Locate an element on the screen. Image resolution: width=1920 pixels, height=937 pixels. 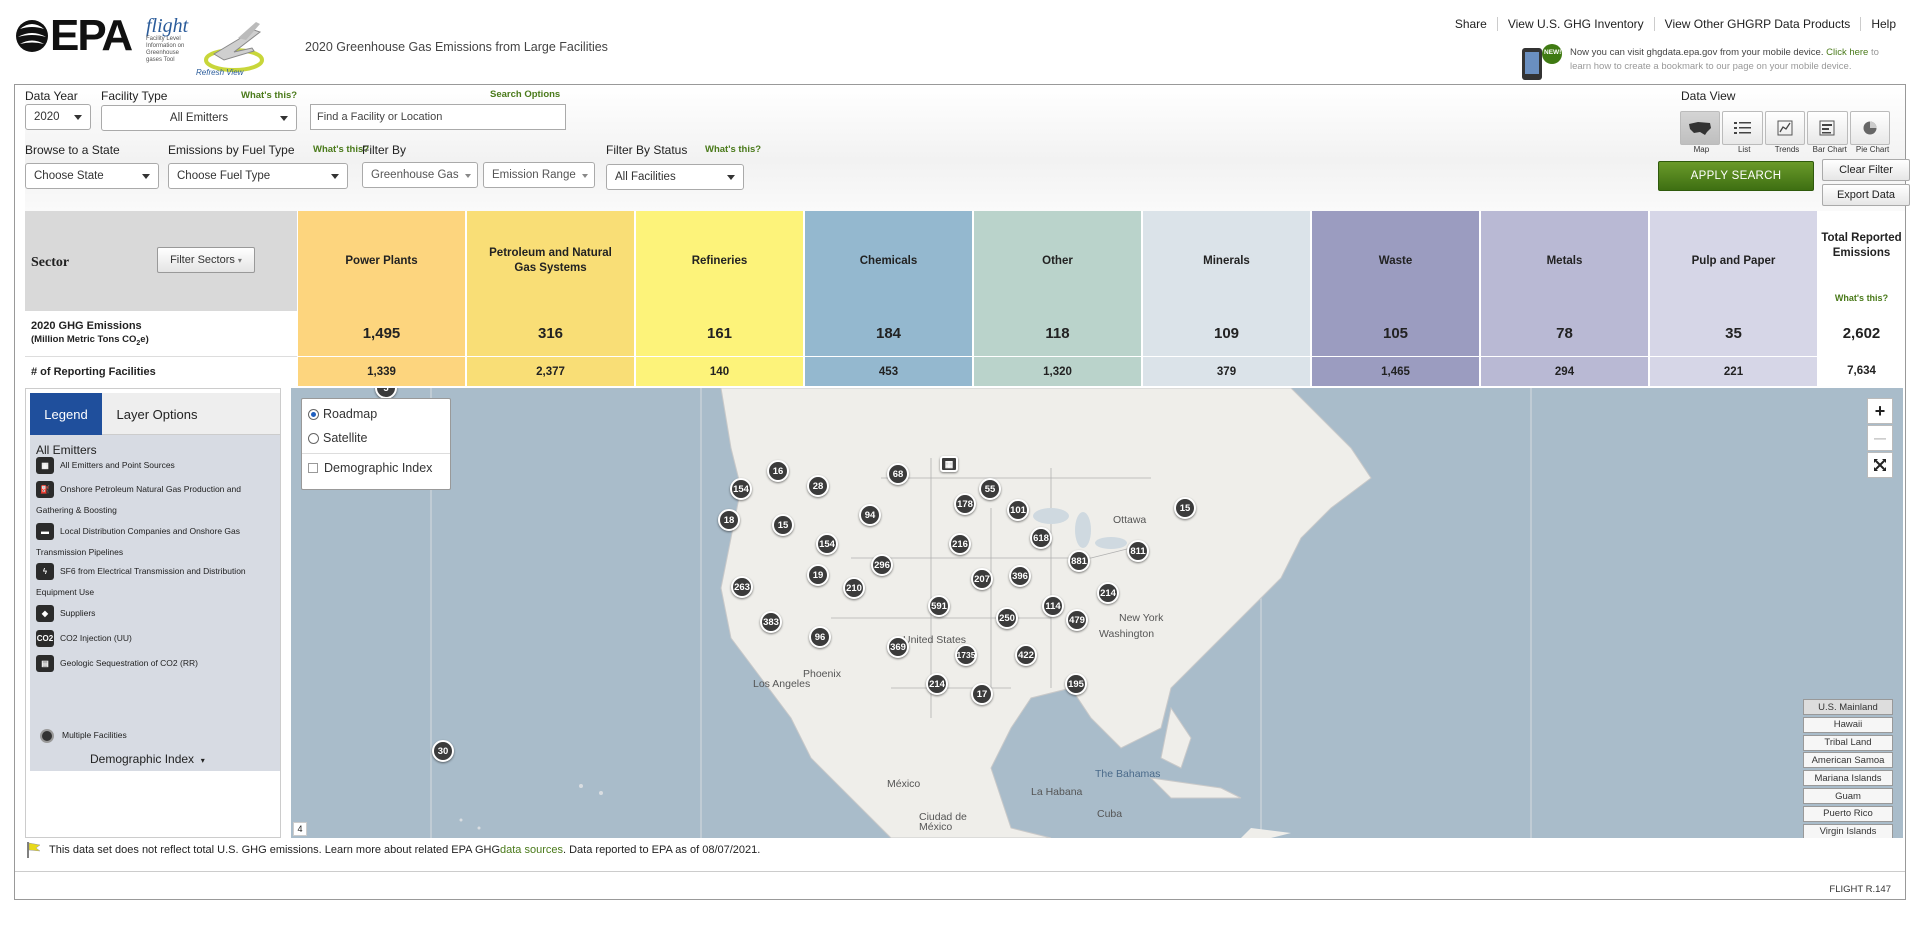
facility-cluster-pin: 296 is located at coordinates (882, 565).